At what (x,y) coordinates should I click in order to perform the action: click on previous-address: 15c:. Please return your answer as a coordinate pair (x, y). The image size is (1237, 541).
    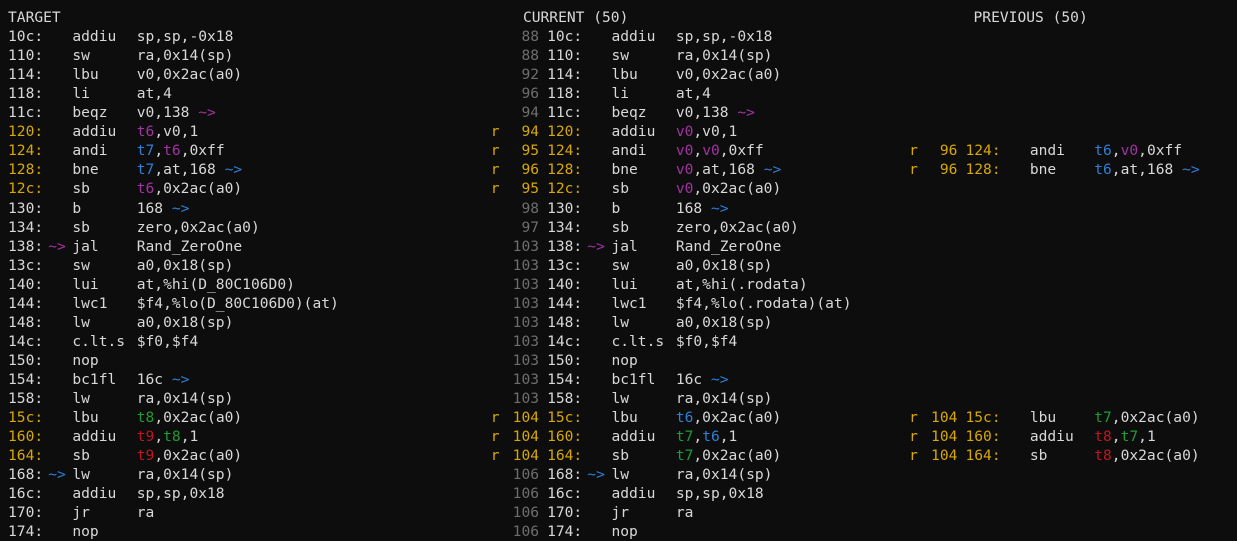
    Looking at the image, I should click on (983, 418).